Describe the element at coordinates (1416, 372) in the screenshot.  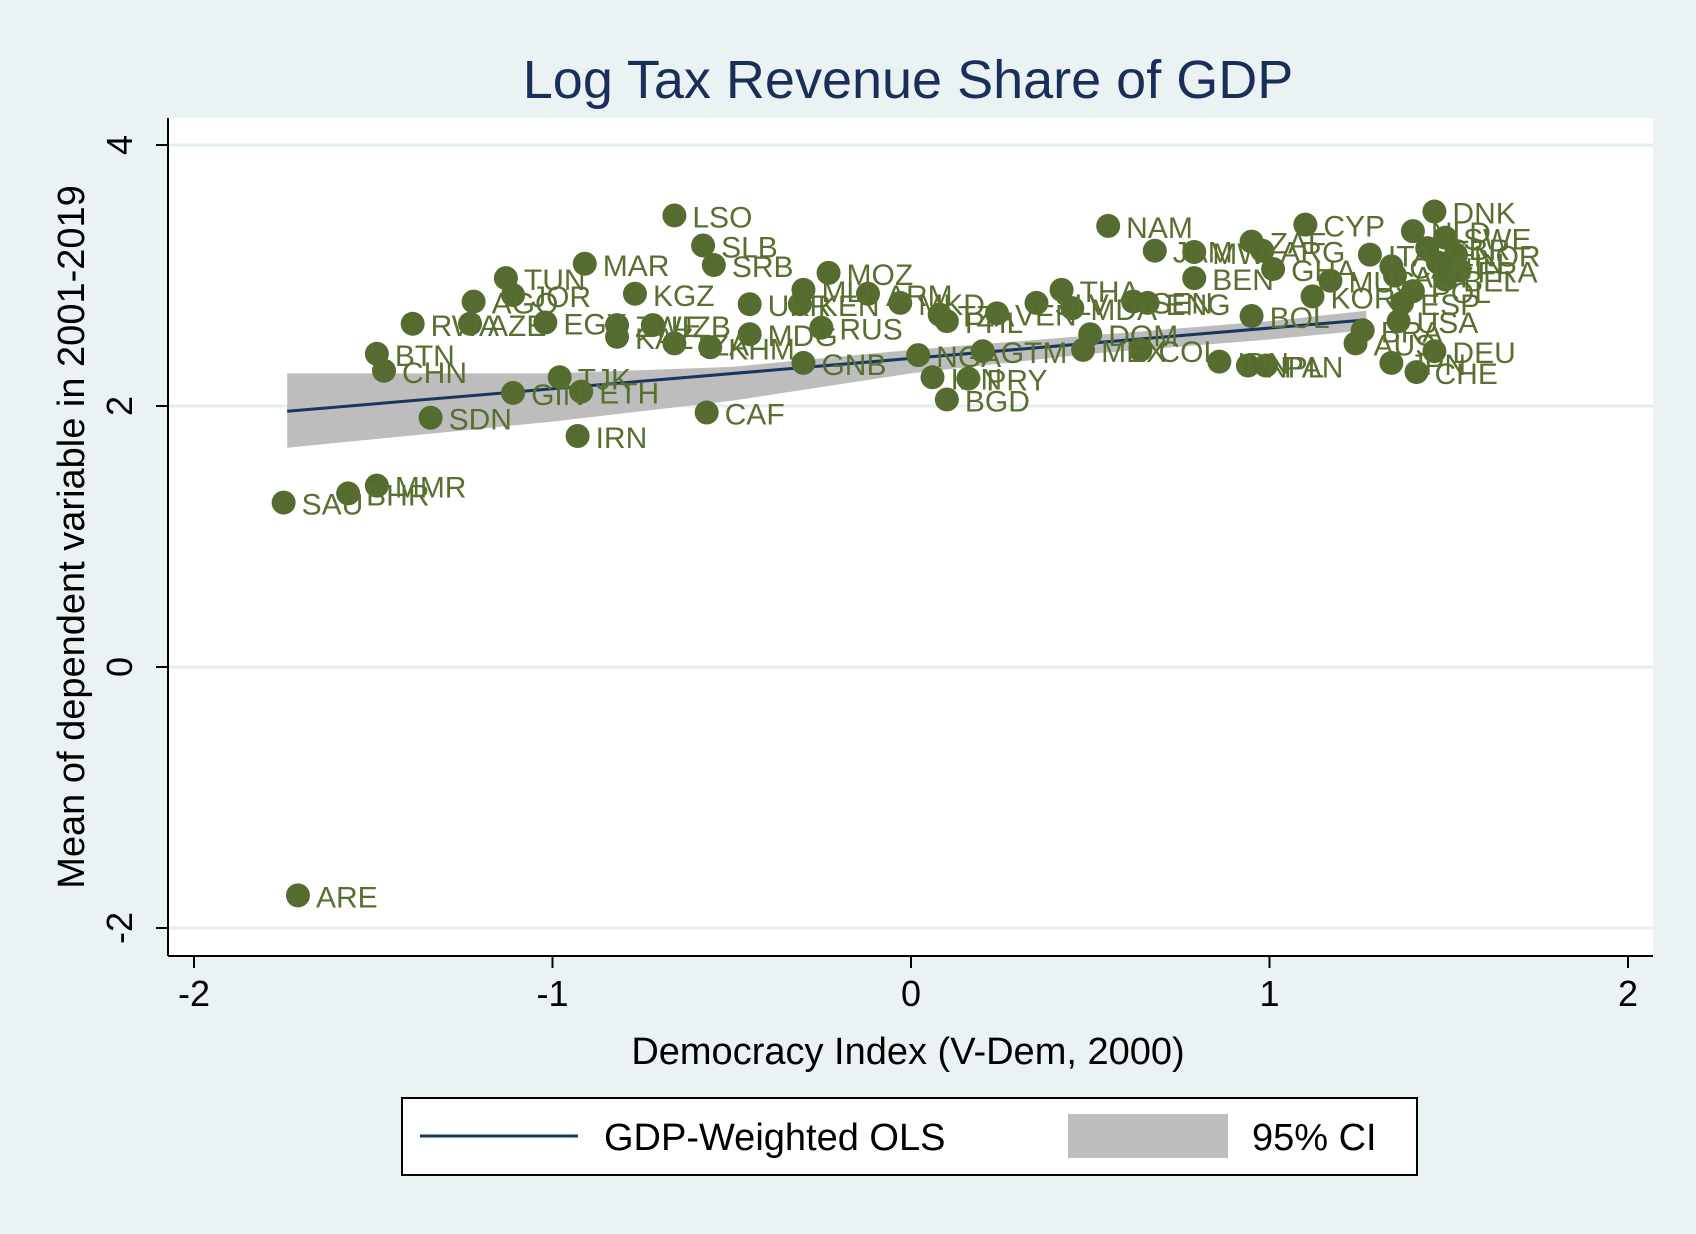
I see `point-che` at that location.